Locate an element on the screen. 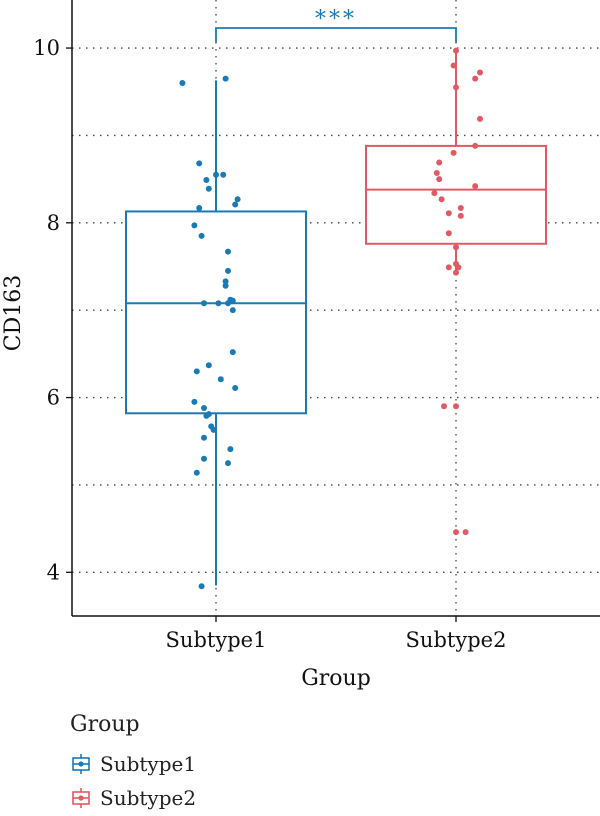 The width and height of the screenshot is (600, 816). y-tick-label: 8 is located at coordinates (53, 223).